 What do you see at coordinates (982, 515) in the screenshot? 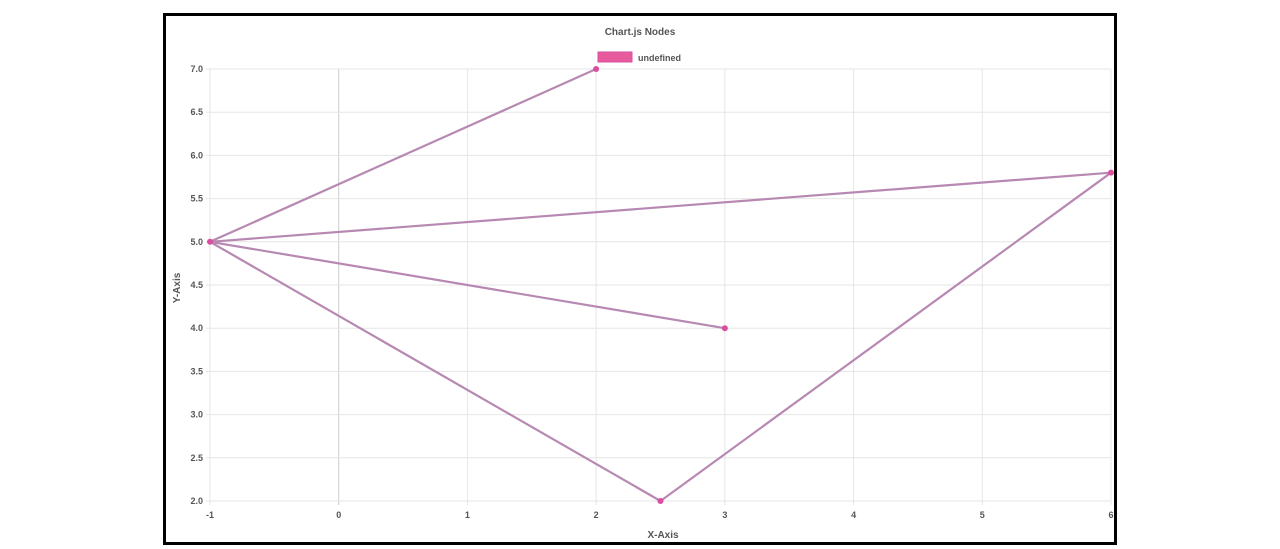
I see `x-tick-label: 5` at bounding box center [982, 515].